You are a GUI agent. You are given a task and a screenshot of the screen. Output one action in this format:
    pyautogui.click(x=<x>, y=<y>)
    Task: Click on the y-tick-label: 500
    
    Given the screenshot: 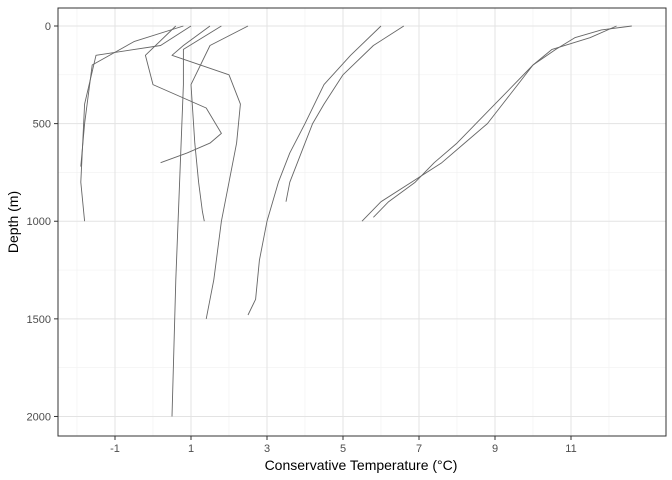 What is the action you would take?
    pyautogui.click(x=42, y=125)
    